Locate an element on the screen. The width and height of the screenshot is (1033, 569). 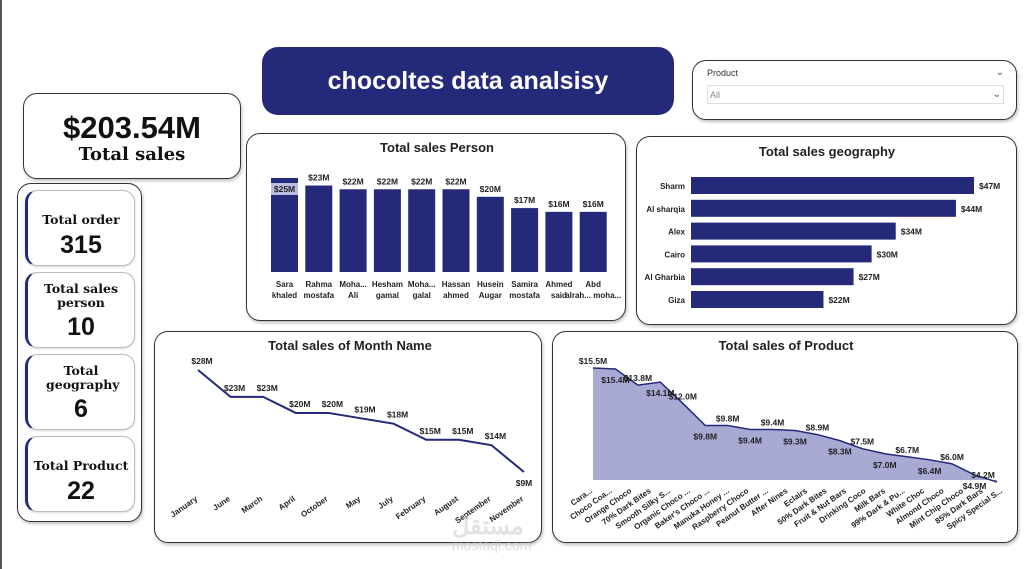
tick-label: Sara is located at coordinates (285, 284).